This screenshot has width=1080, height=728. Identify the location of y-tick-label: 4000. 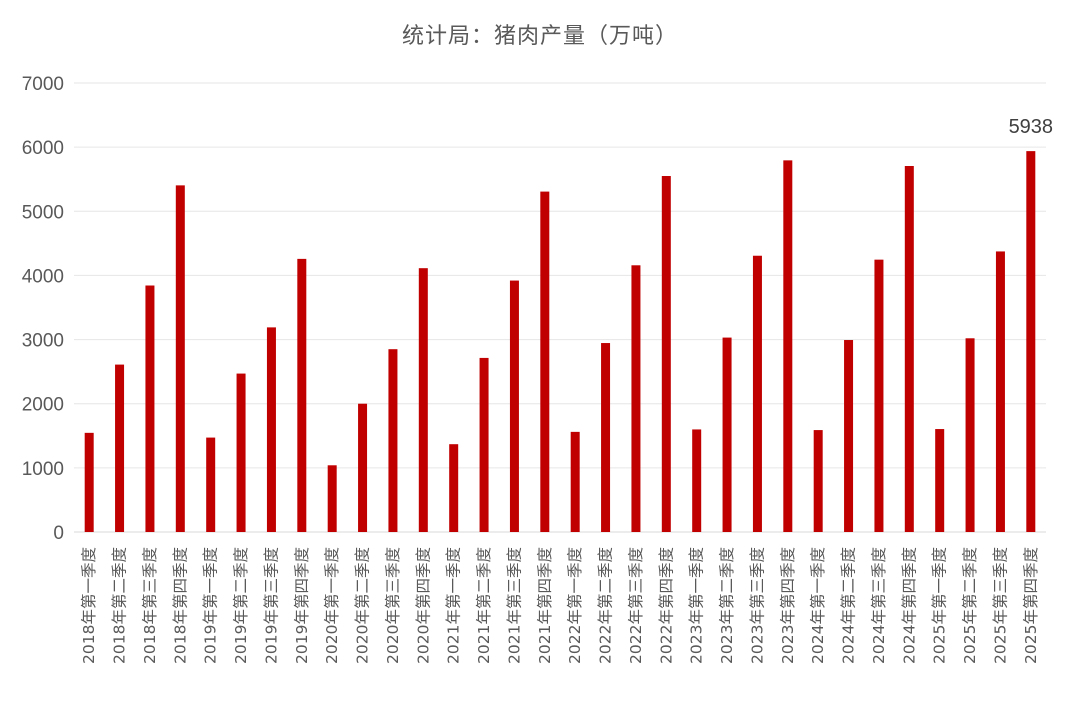
(43, 276).